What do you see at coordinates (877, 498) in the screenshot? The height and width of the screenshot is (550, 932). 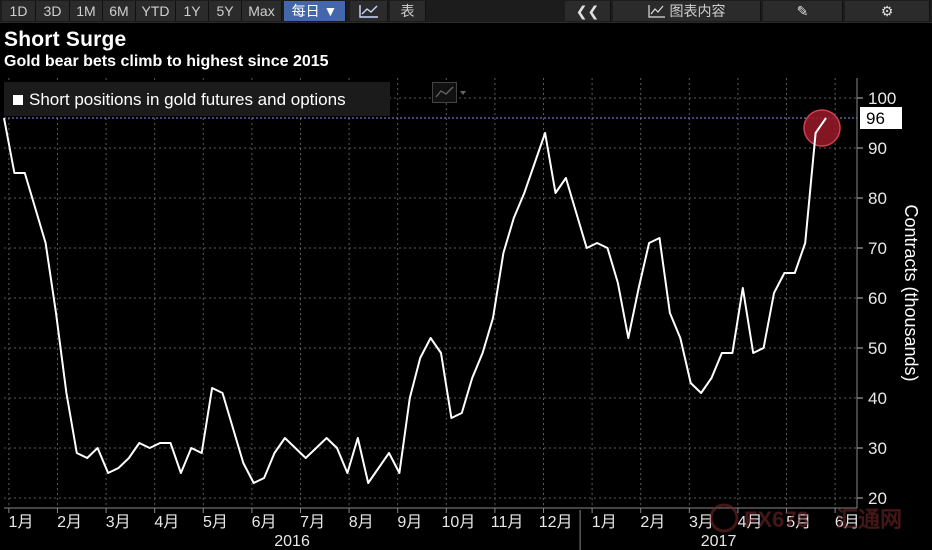 I see `y-tick-label: 20` at bounding box center [877, 498].